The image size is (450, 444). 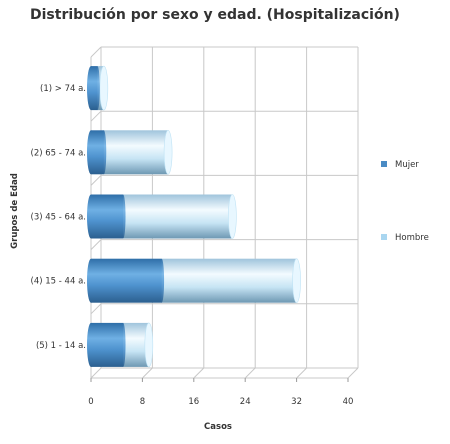 I want to click on x-axis-ticks: 0 8 16 24 32 40, so click(x=220, y=392).